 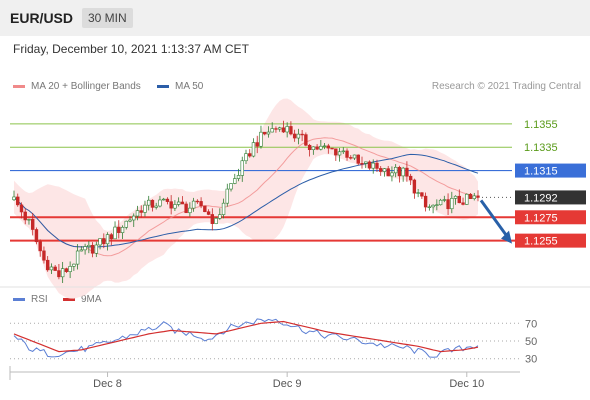 What do you see at coordinates (541, 218) in the screenshot?
I see `level-label-text-4: 1.1275` at bounding box center [541, 218].